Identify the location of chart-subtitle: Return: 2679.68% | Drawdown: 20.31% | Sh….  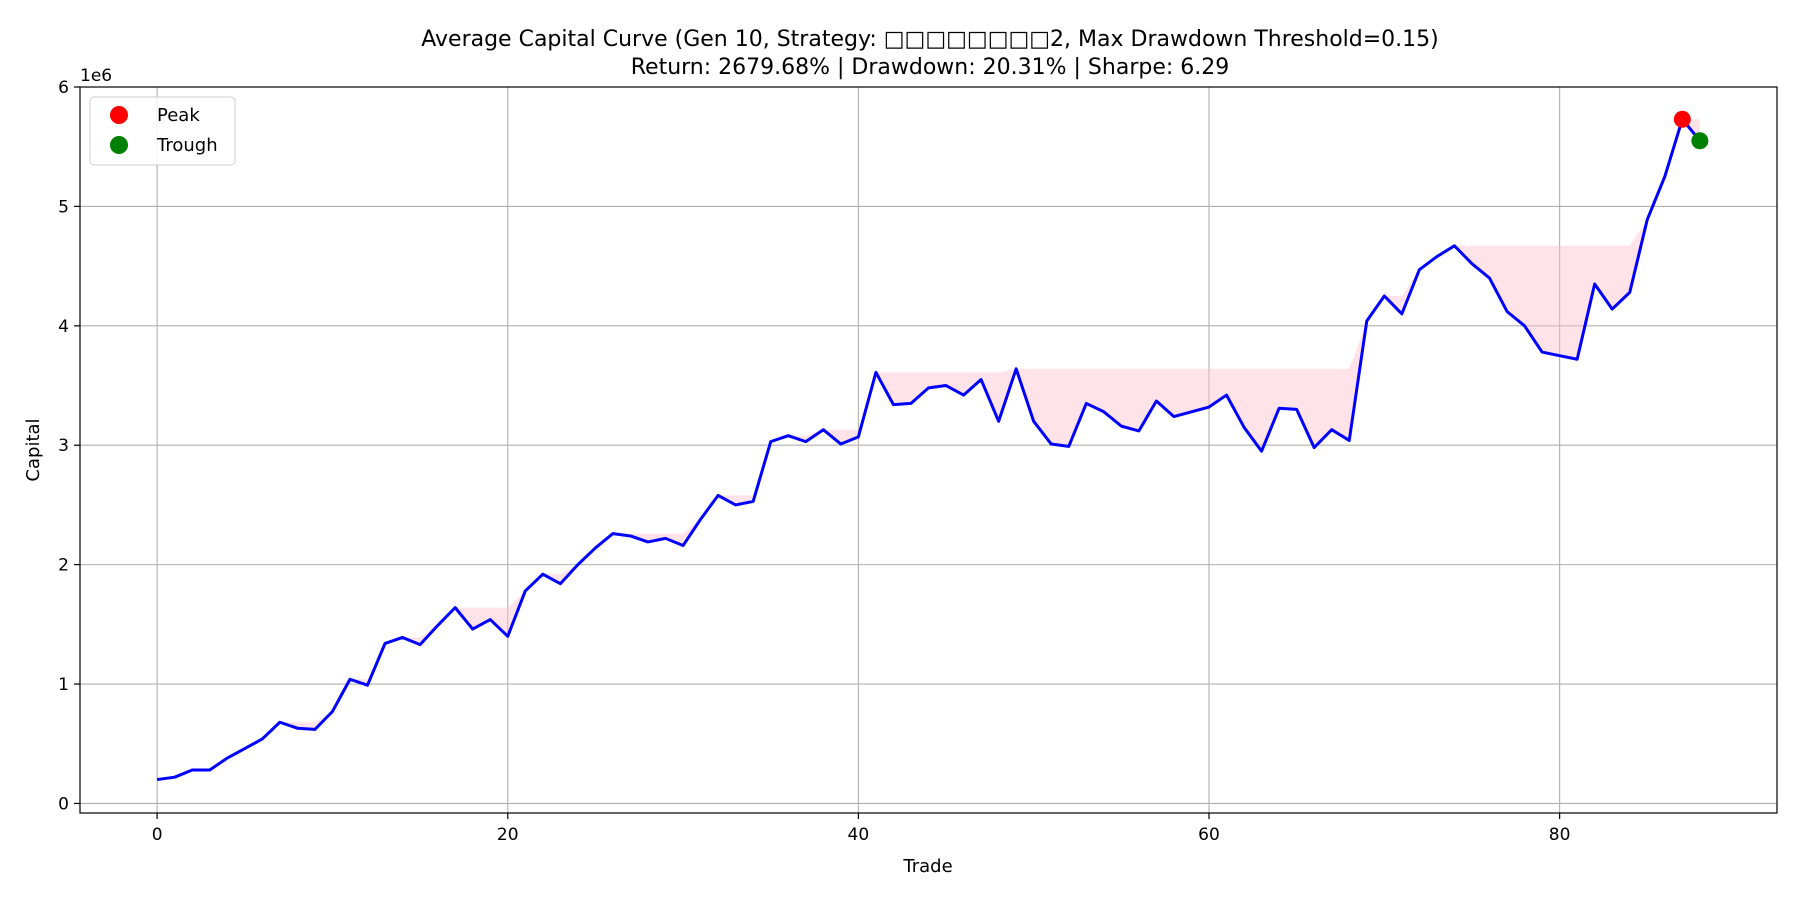
(930, 67).